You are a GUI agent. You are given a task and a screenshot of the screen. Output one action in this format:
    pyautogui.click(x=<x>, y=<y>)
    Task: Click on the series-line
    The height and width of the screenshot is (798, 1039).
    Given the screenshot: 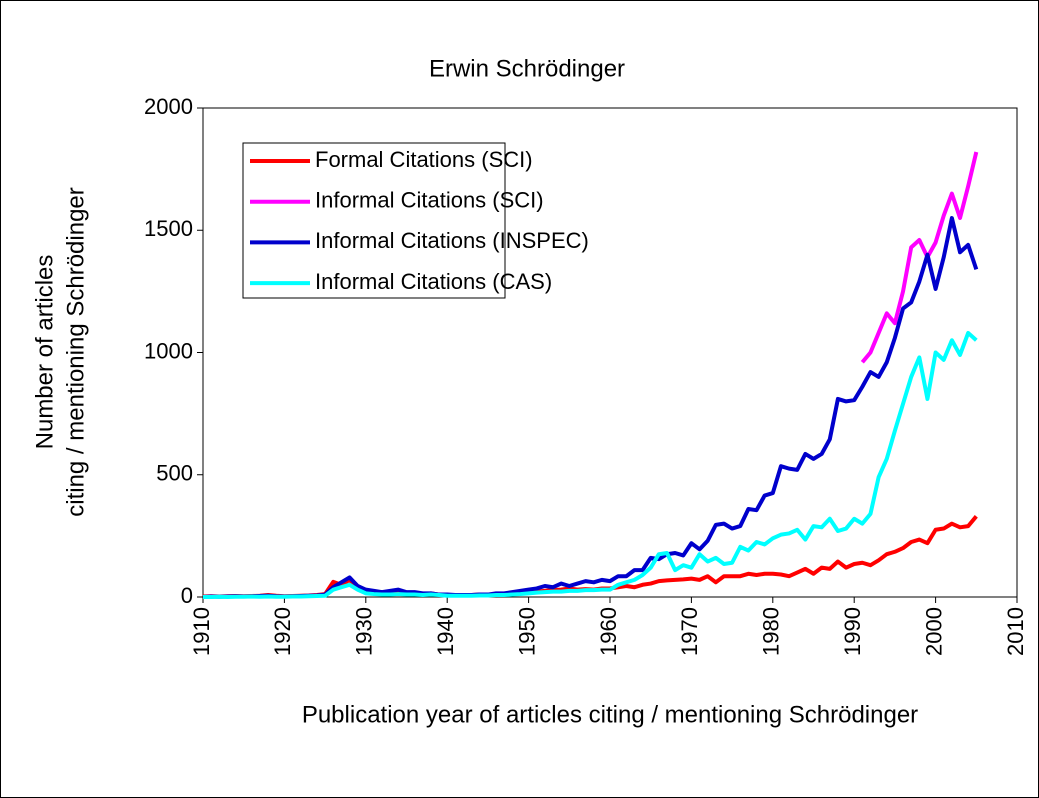 What is the action you would take?
    pyautogui.click(x=919, y=257)
    